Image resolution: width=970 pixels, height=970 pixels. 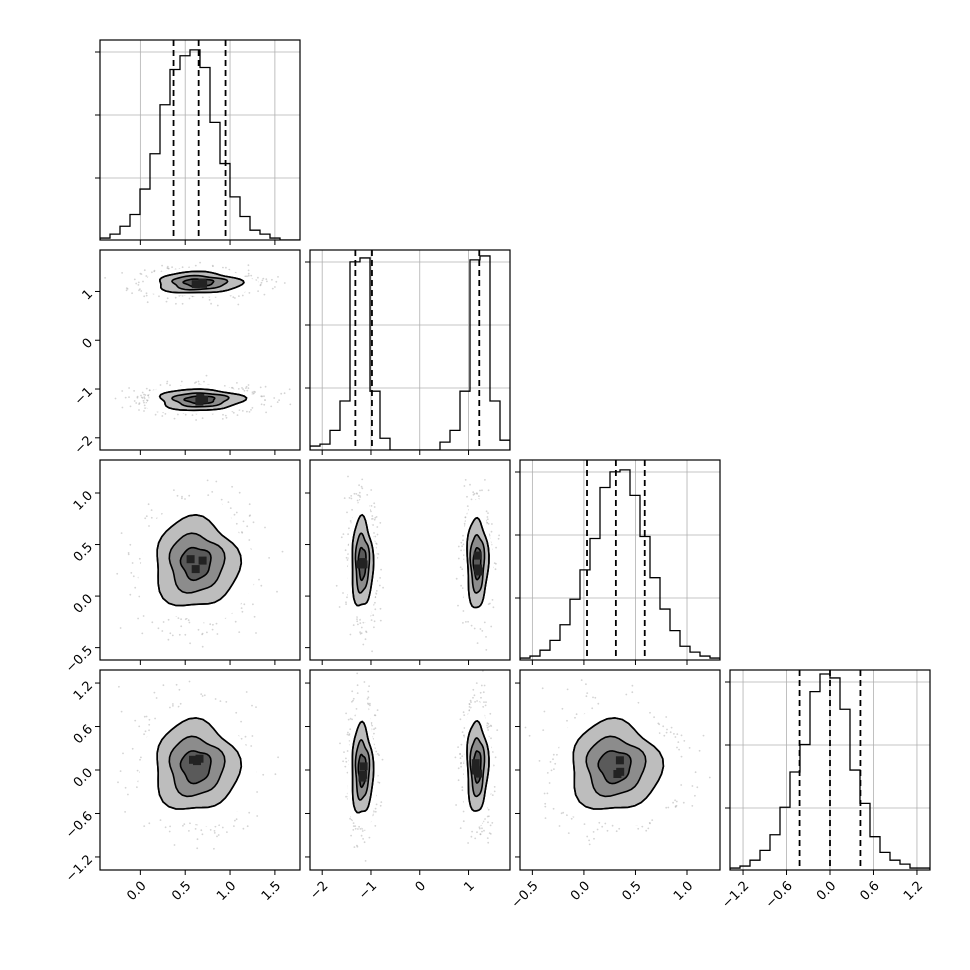 What do you see at coordinates (410, 350) in the screenshot?
I see `panel-frame` at bounding box center [410, 350].